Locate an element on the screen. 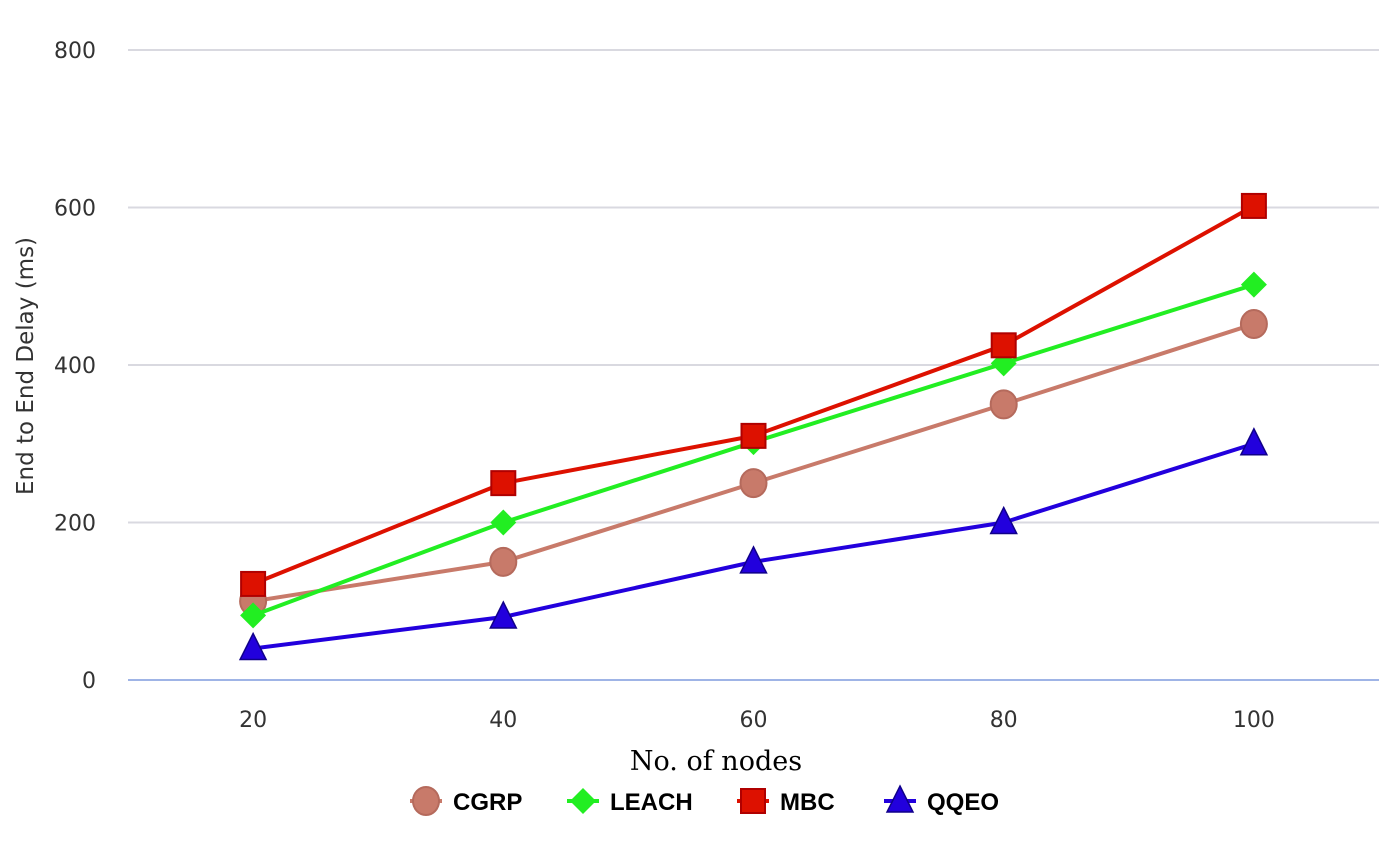  legend-marker-leach is located at coordinates (583, 801).